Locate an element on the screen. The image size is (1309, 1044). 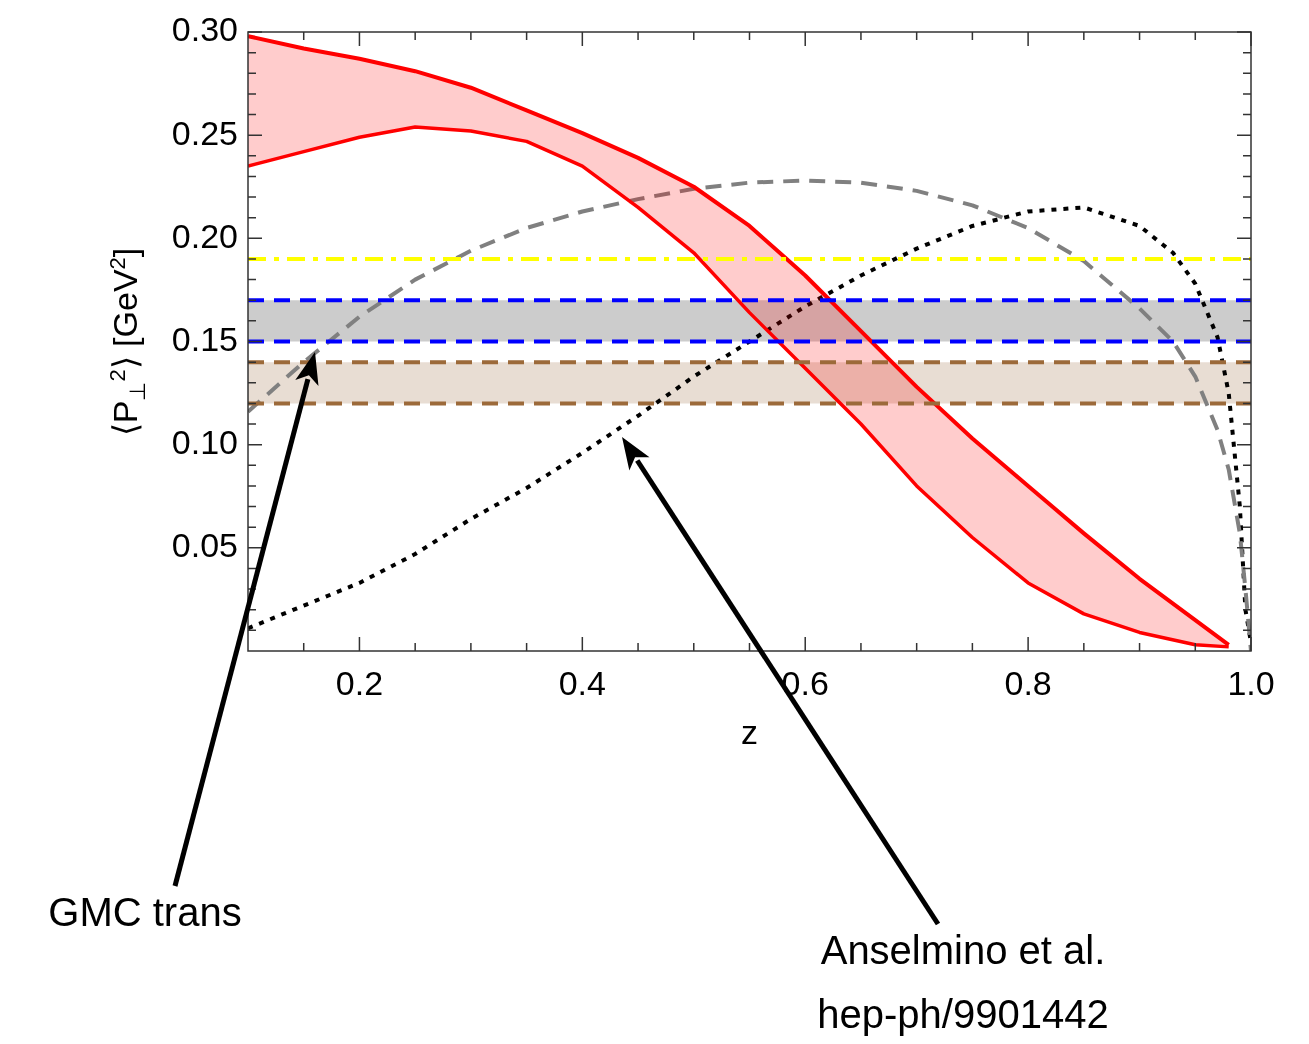
y-tick-label: 0.15 is located at coordinates (204, 338).